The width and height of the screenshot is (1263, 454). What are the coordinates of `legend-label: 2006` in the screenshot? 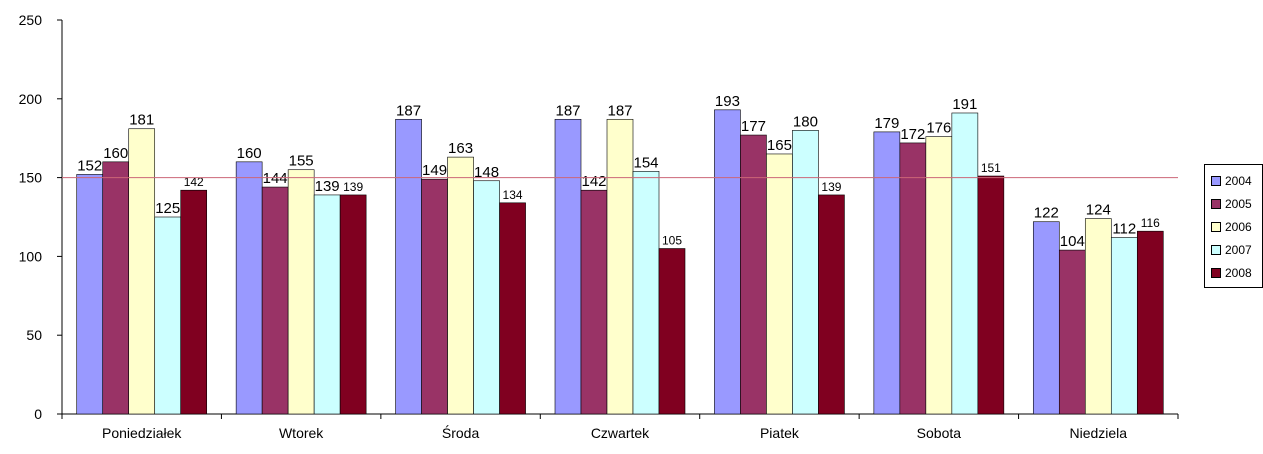 It's located at (1238, 227).